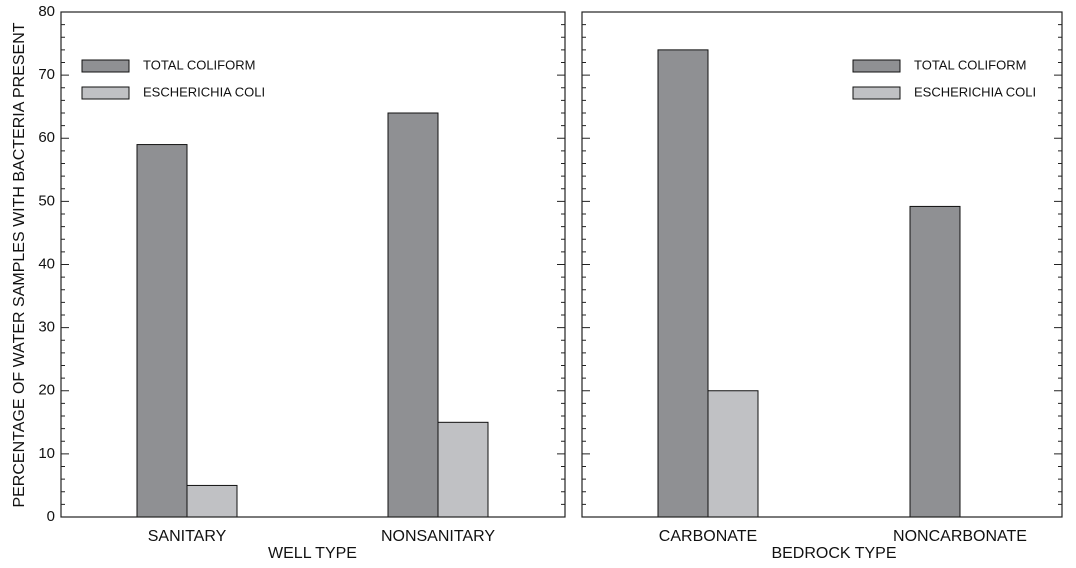  I want to click on bar-nonsanitary-escherichia-coli, so click(463, 469).